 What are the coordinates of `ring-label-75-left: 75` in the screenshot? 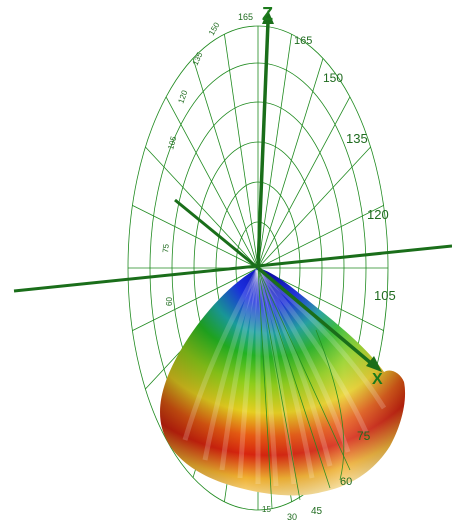 It's located at (166, 248).